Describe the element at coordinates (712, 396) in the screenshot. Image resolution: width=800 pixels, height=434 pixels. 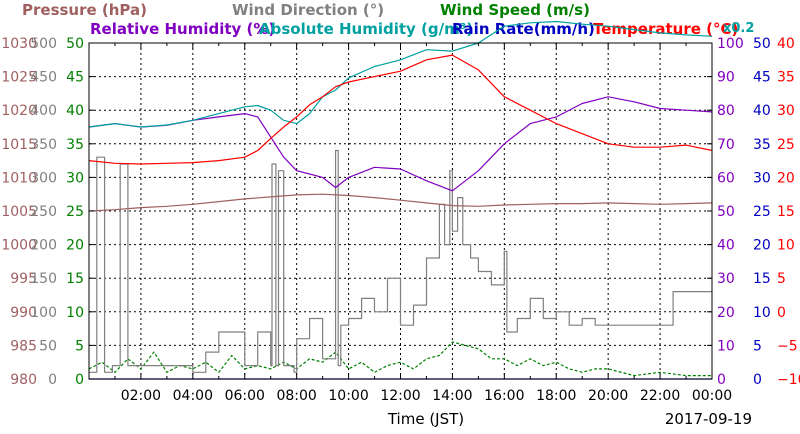
I see `x-tick-label: 00:00` at that location.